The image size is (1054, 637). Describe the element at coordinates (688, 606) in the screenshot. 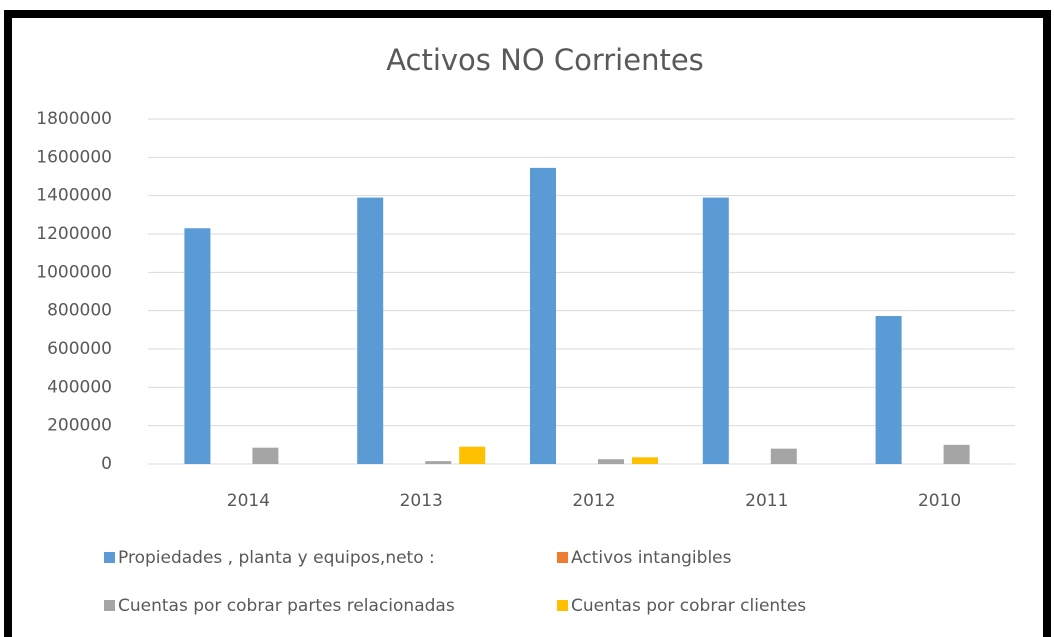

I see `legend-label: Cuentas por cobrar clientes` at that location.